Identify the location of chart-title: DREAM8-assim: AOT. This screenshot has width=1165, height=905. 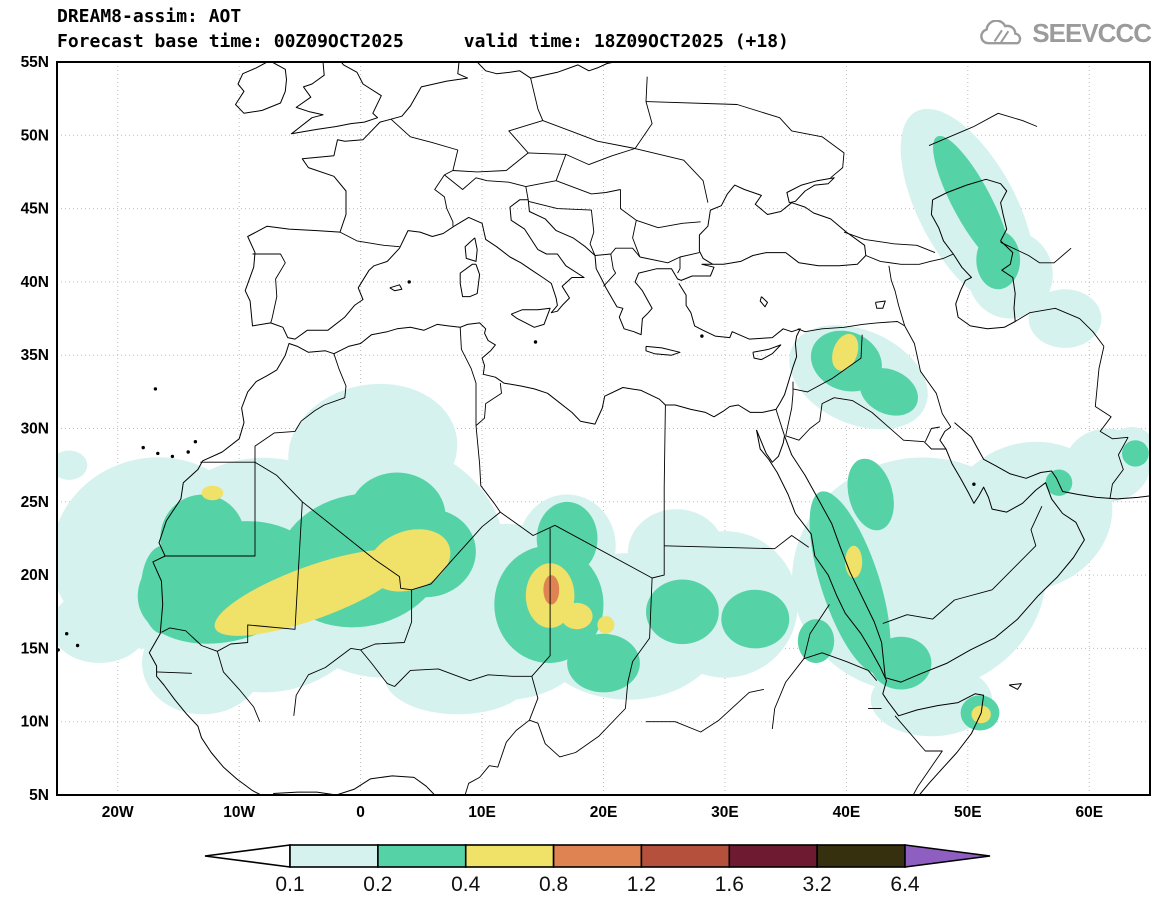
(149, 16).